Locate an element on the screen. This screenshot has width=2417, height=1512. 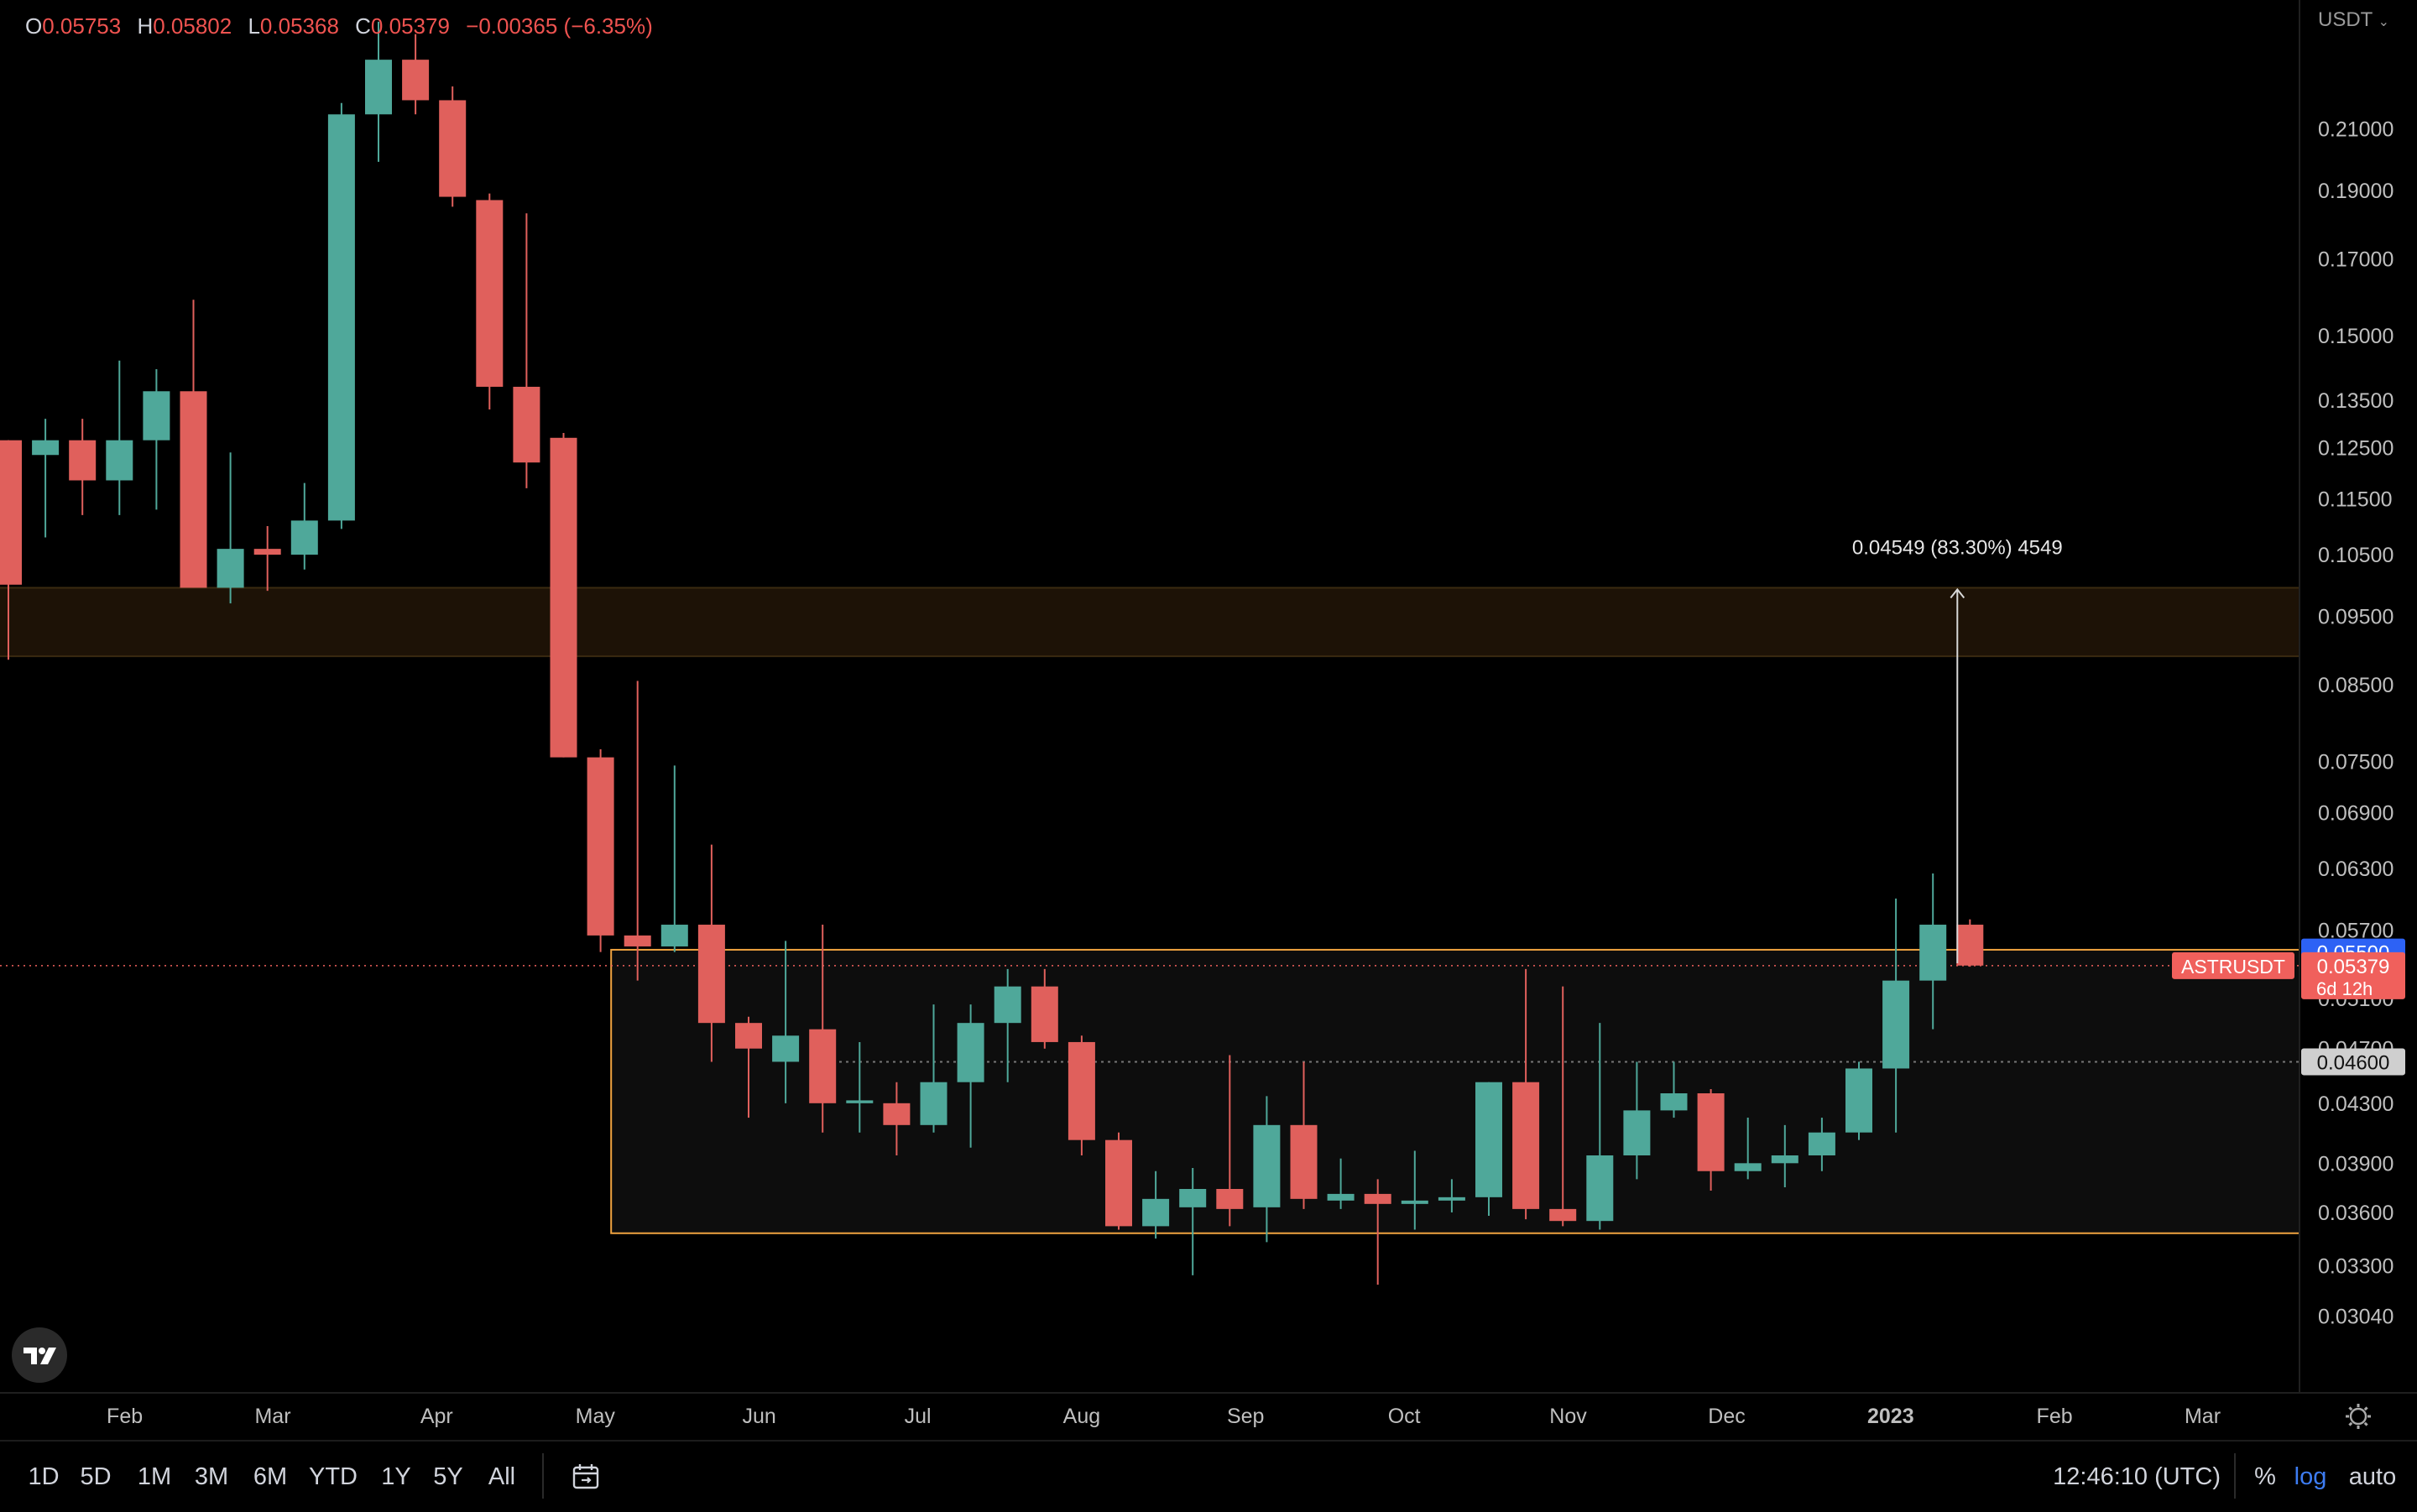
time-tick-label: Nov is located at coordinates (1568, 1416).